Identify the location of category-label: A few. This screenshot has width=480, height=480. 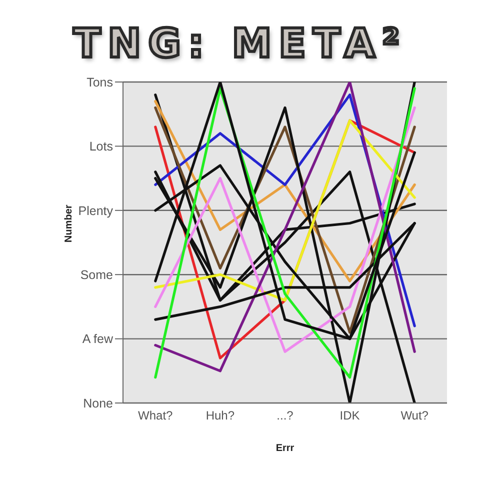
(97, 339).